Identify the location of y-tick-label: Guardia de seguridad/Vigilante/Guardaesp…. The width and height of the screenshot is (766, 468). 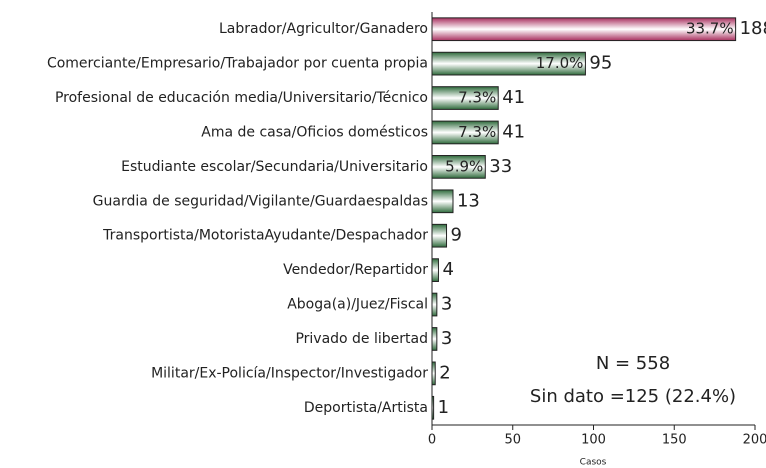
(260, 201).